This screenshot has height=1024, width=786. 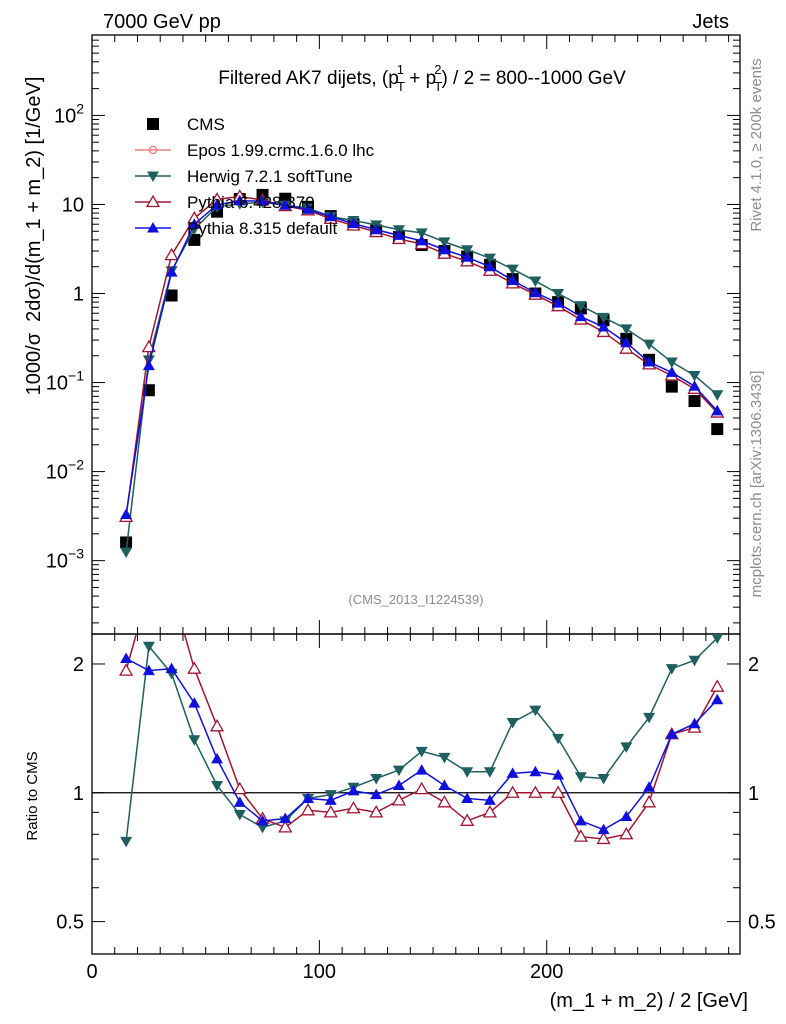 I want to click on legend-label-pythia-6-428-370: Pythia 6.428 370, so click(x=251, y=202).